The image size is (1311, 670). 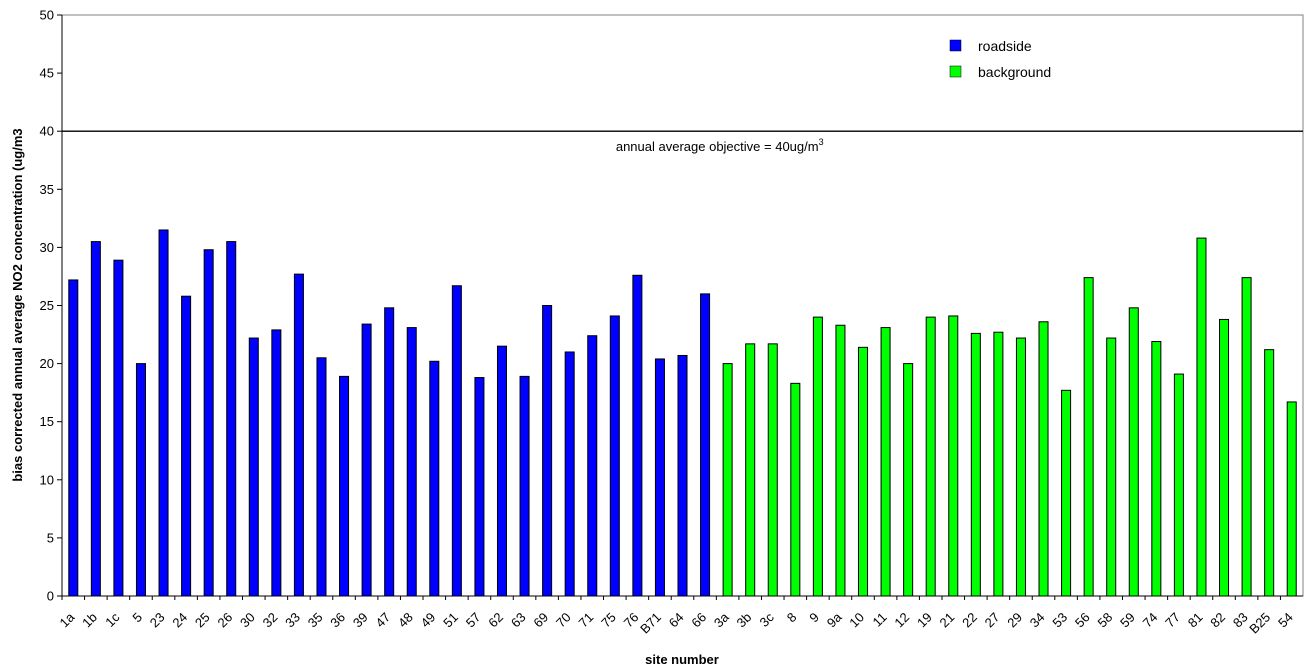 I want to click on x-tick-label: 25, so click(x=202, y=620).